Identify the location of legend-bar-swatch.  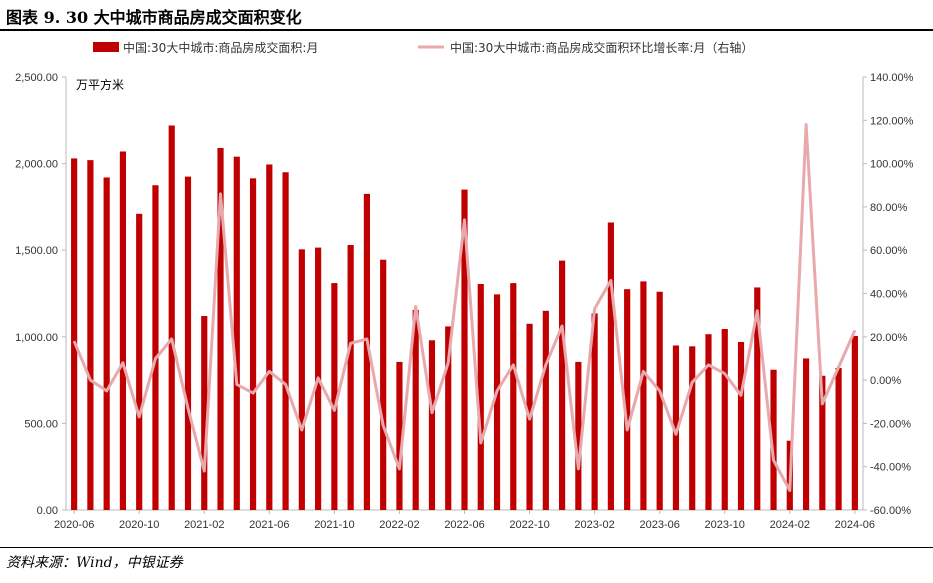
(106, 47).